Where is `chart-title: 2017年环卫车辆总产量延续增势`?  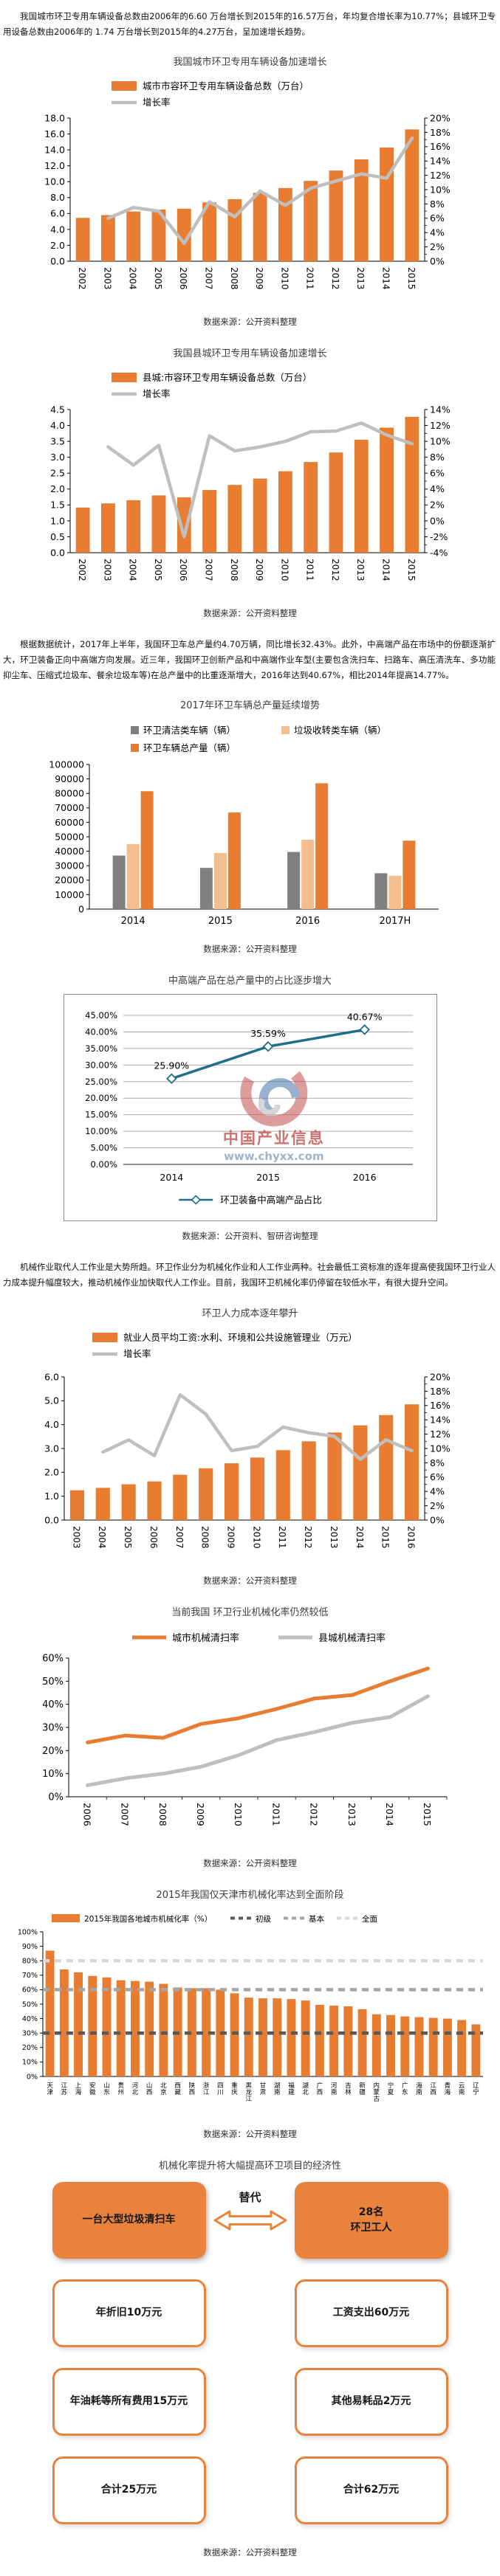
chart-title: 2017年环卫车辆总产量延续增势 is located at coordinates (250, 706).